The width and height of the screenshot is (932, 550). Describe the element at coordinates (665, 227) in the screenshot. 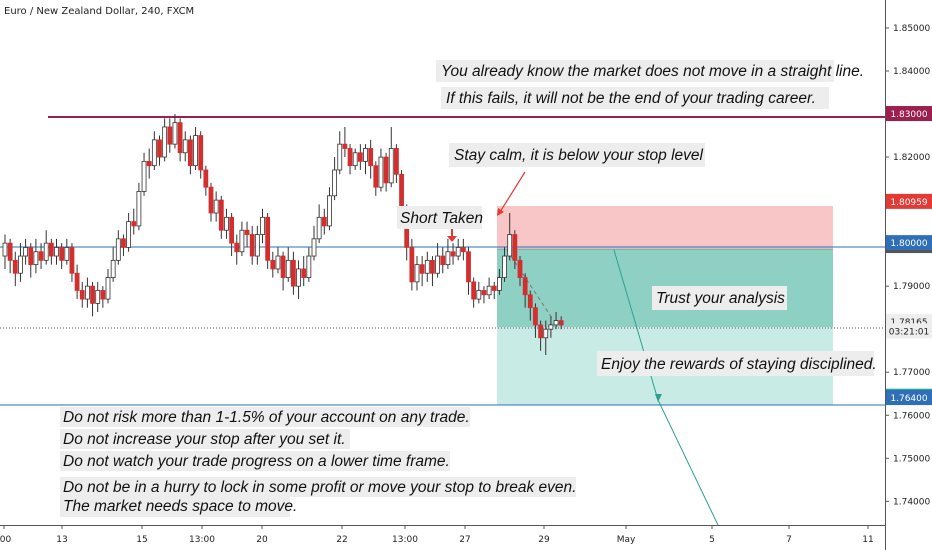

I see `stop-loss-zone` at that location.